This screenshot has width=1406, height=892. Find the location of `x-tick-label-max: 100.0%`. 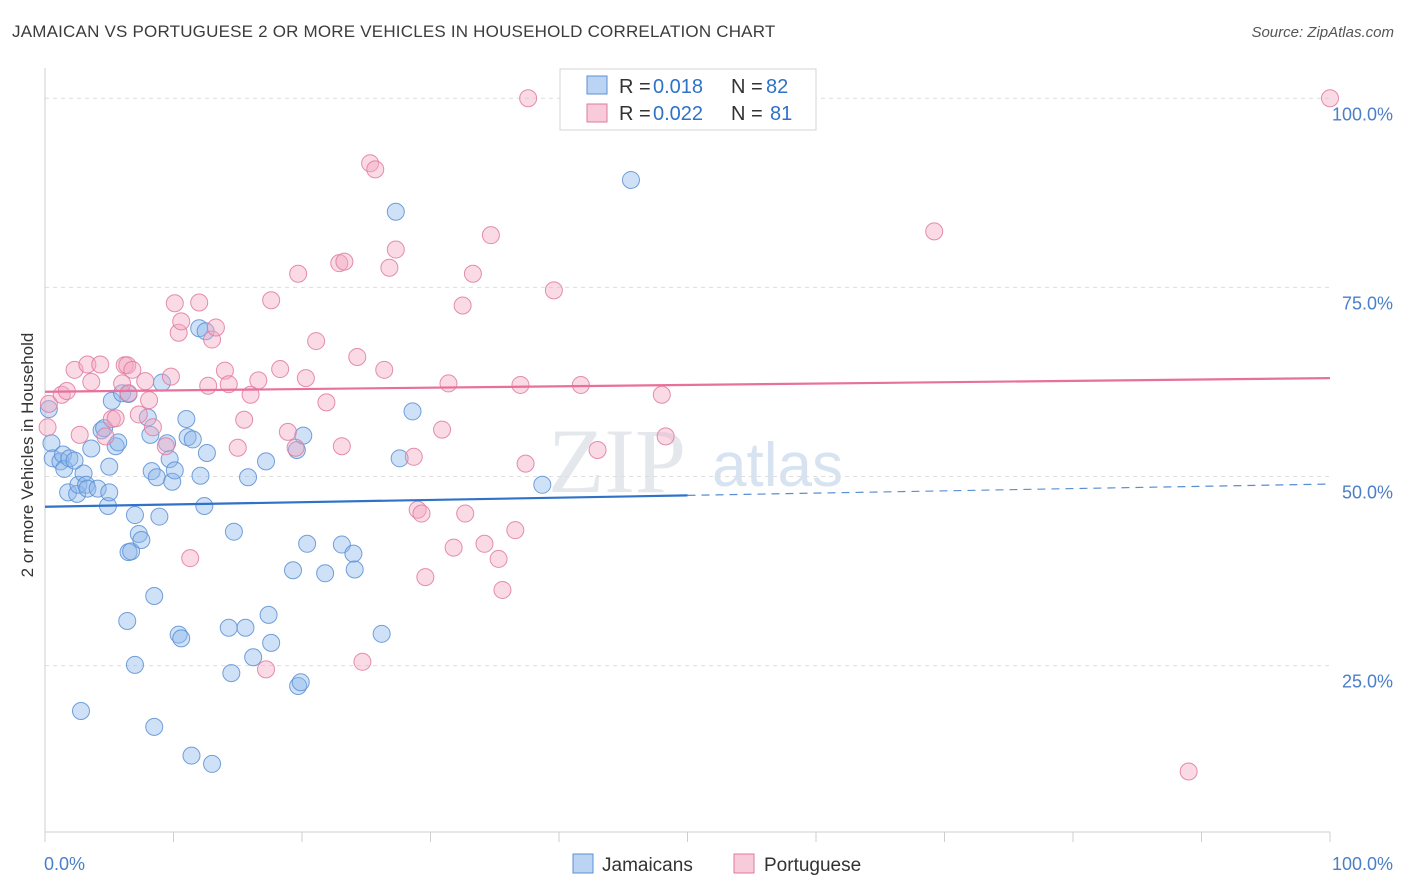

x-tick-label-max: 100.0% is located at coordinates (1362, 864).